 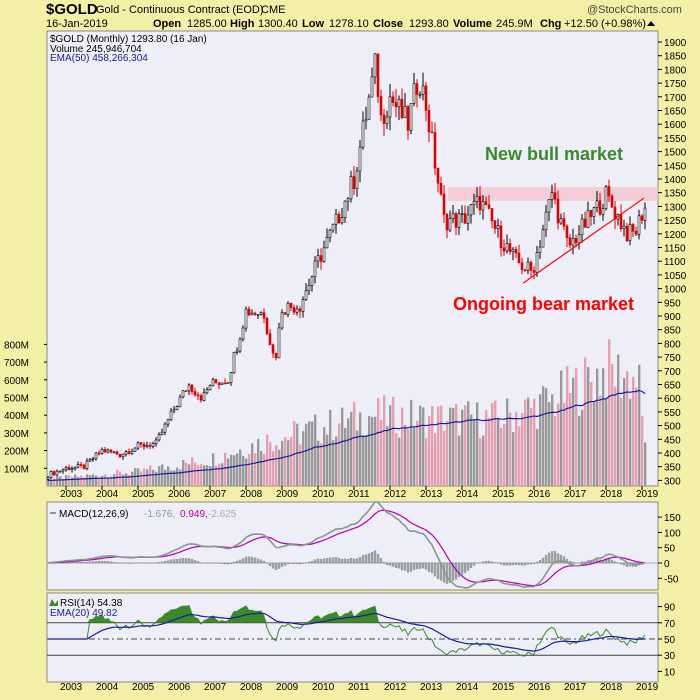 I want to click on price-tick-label: 850, so click(x=672, y=331).